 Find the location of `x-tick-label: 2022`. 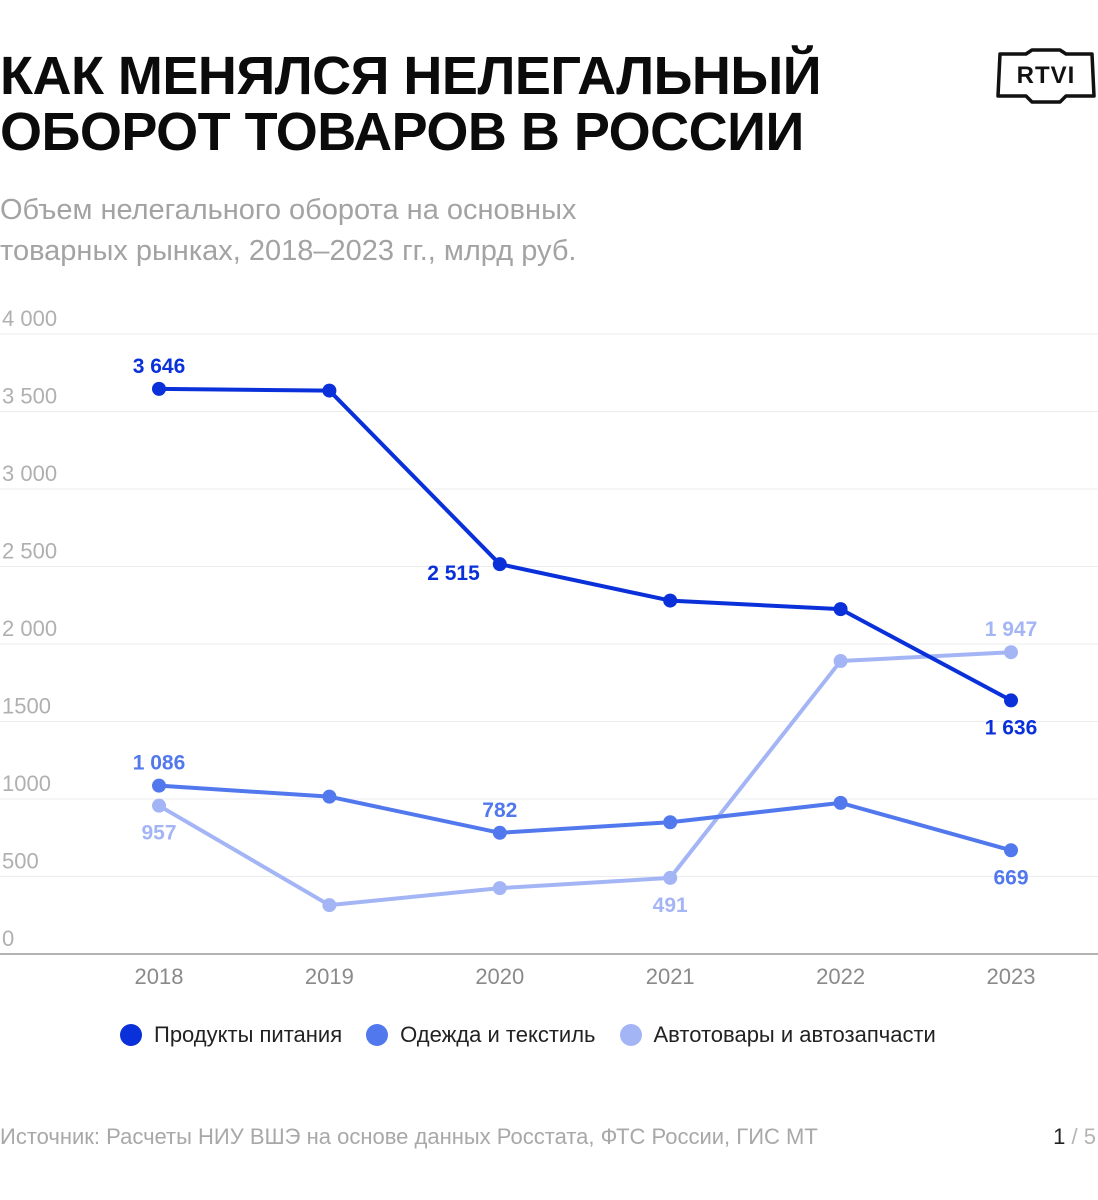

x-tick-label: 2022 is located at coordinates (840, 976).